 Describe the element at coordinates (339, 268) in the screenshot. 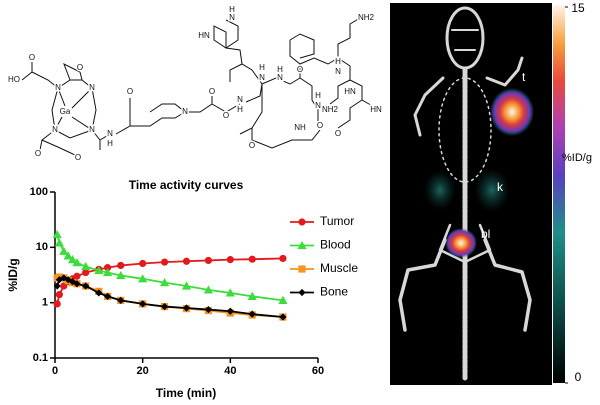

I see `legend-label: Muscle` at that location.